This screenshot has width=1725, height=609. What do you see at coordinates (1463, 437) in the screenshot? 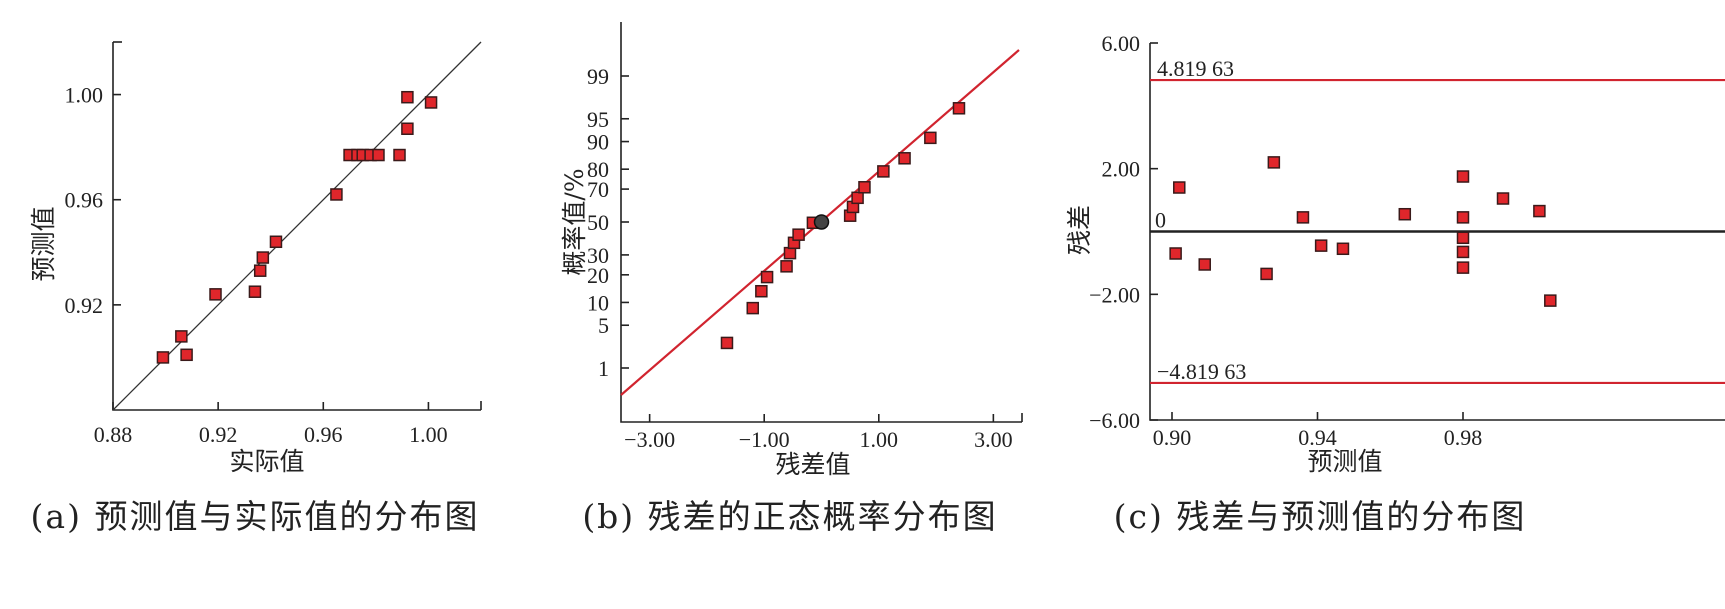
I see `x-tick-label: 0.98` at bounding box center [1463, 437].